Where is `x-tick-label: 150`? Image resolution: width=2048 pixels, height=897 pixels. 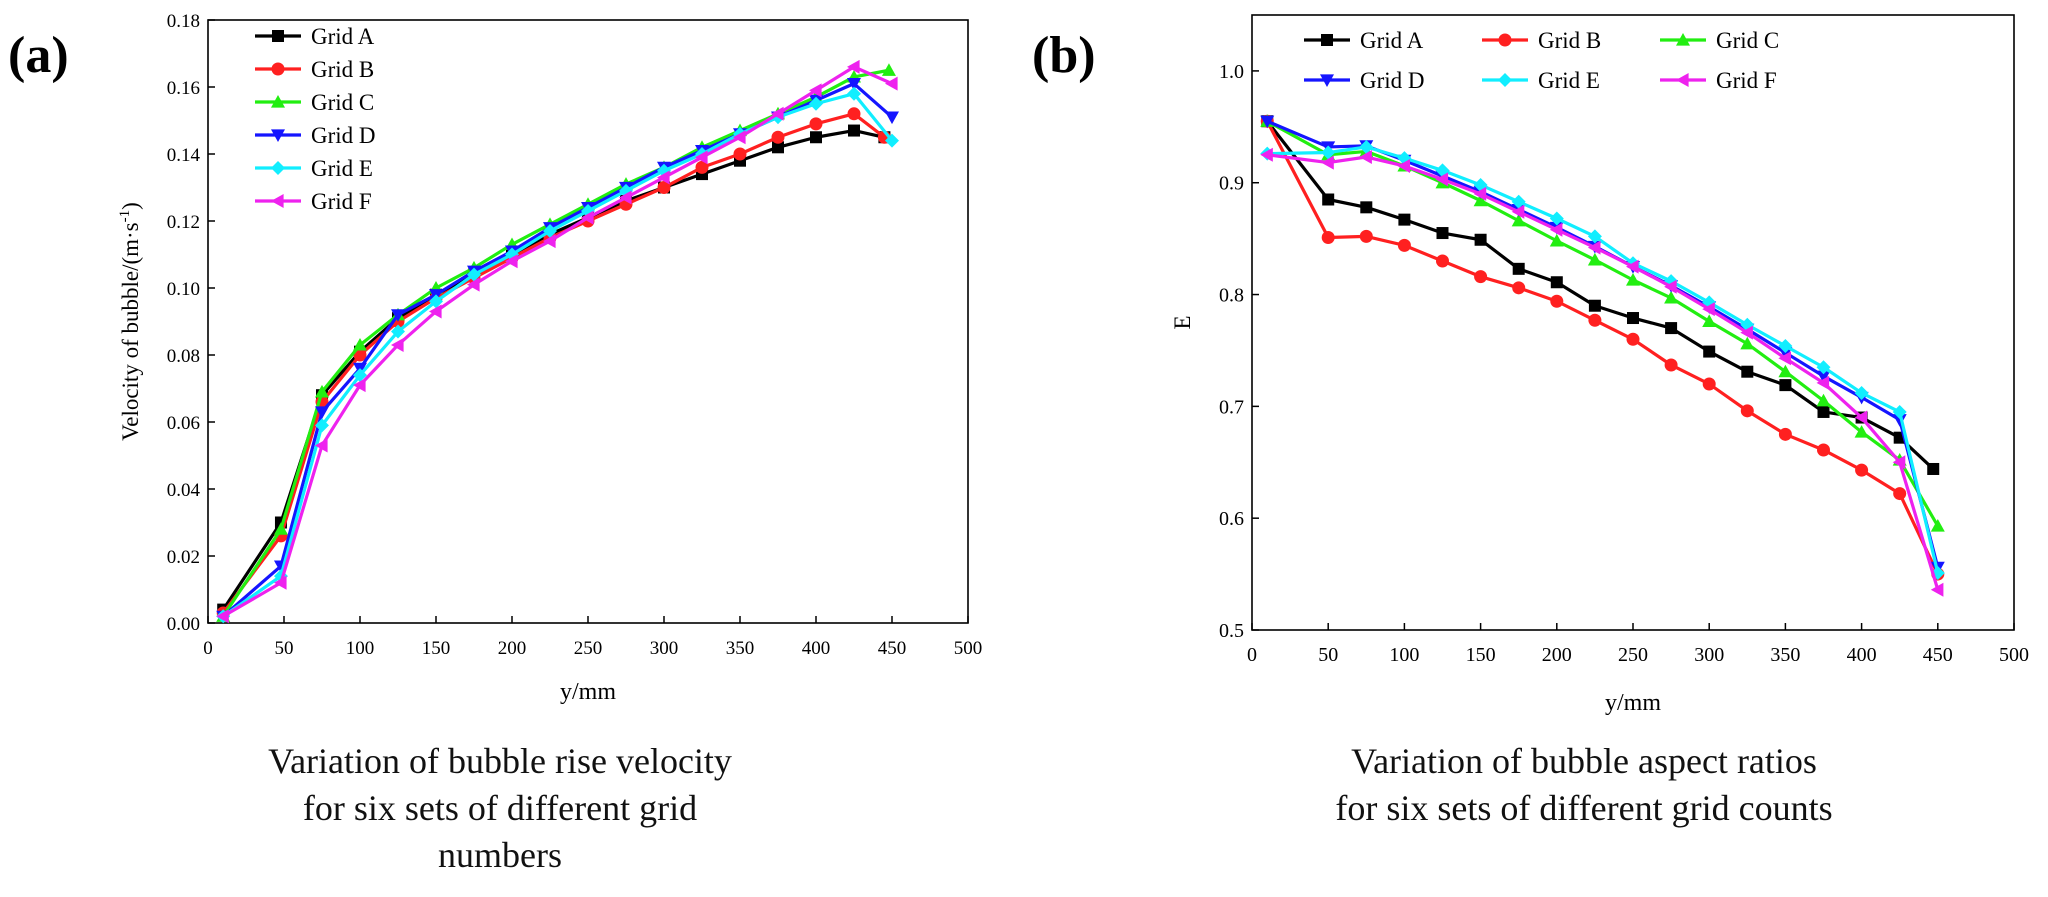 x-tick-label: 150 is located at coordinates (1481, 655).